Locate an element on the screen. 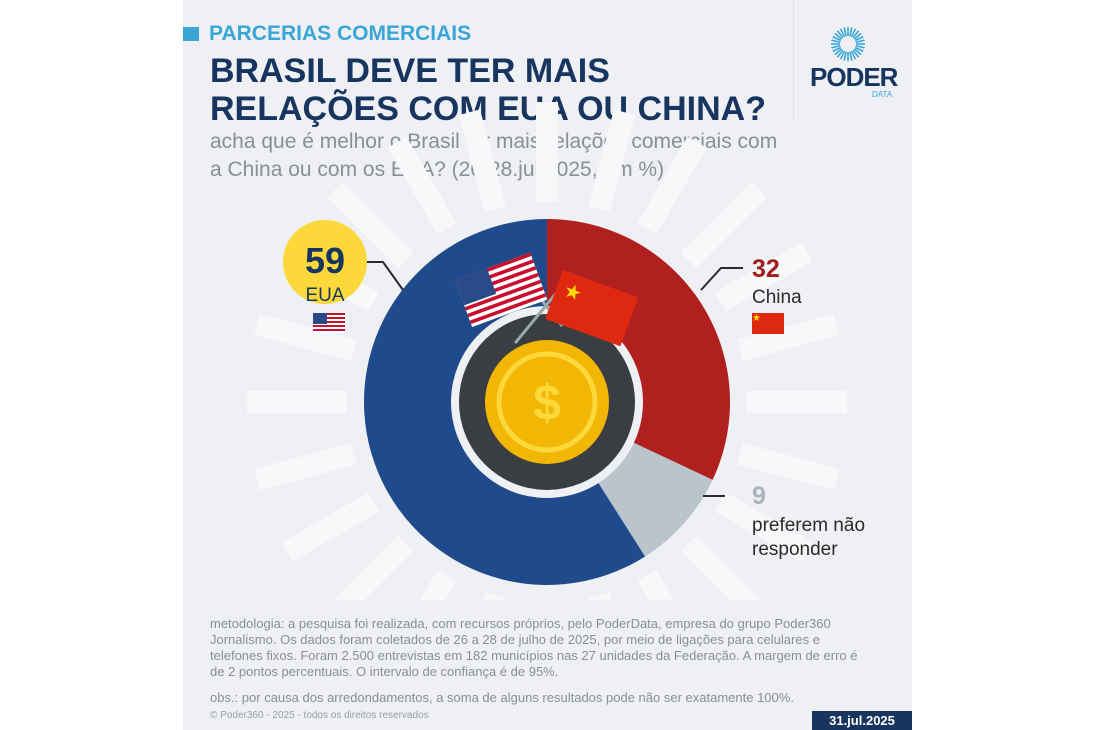 The width and height of the screenshot is (1095, 730). sunburst-icon is located at coordinates (848, 44).